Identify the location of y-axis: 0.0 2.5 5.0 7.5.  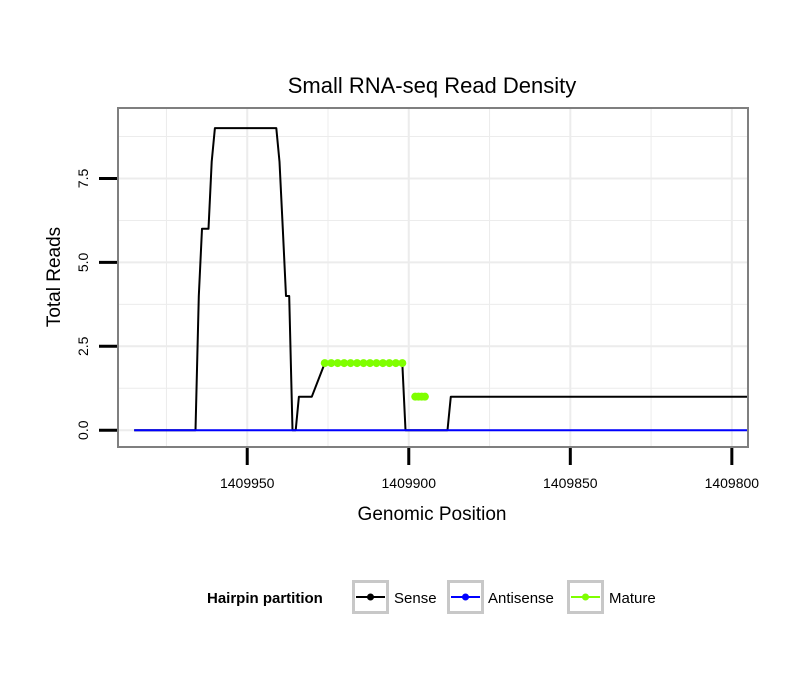
(96, 304).